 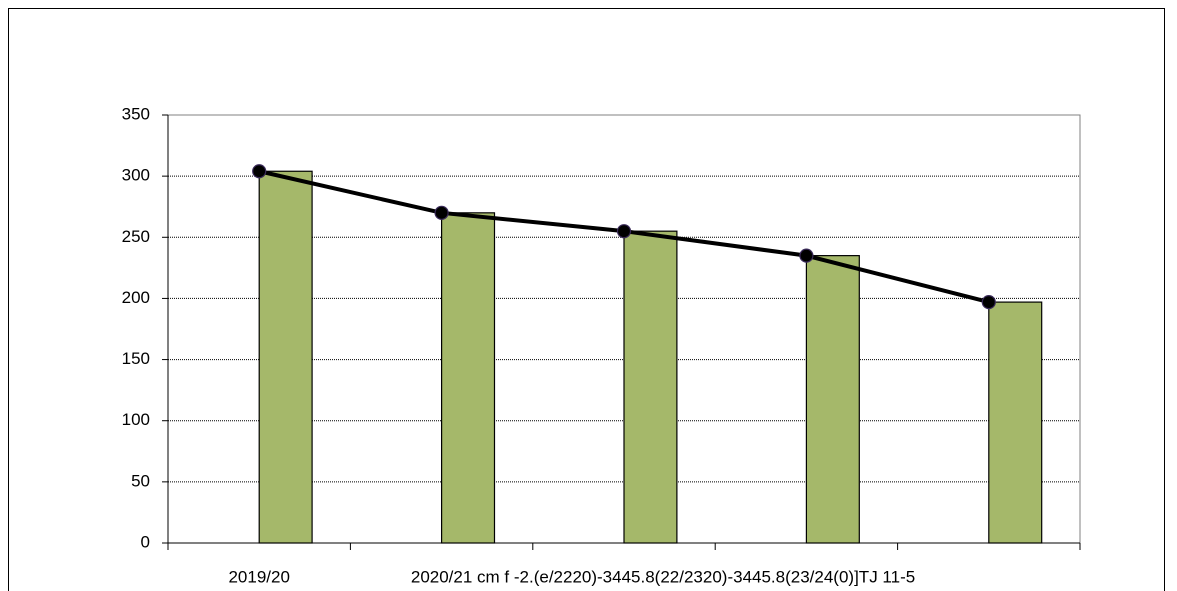 What do you see at coordinates (258, 576) in the screenshot?
I see `x-tick-label: 2019/20` at bounding box center [258, 576].